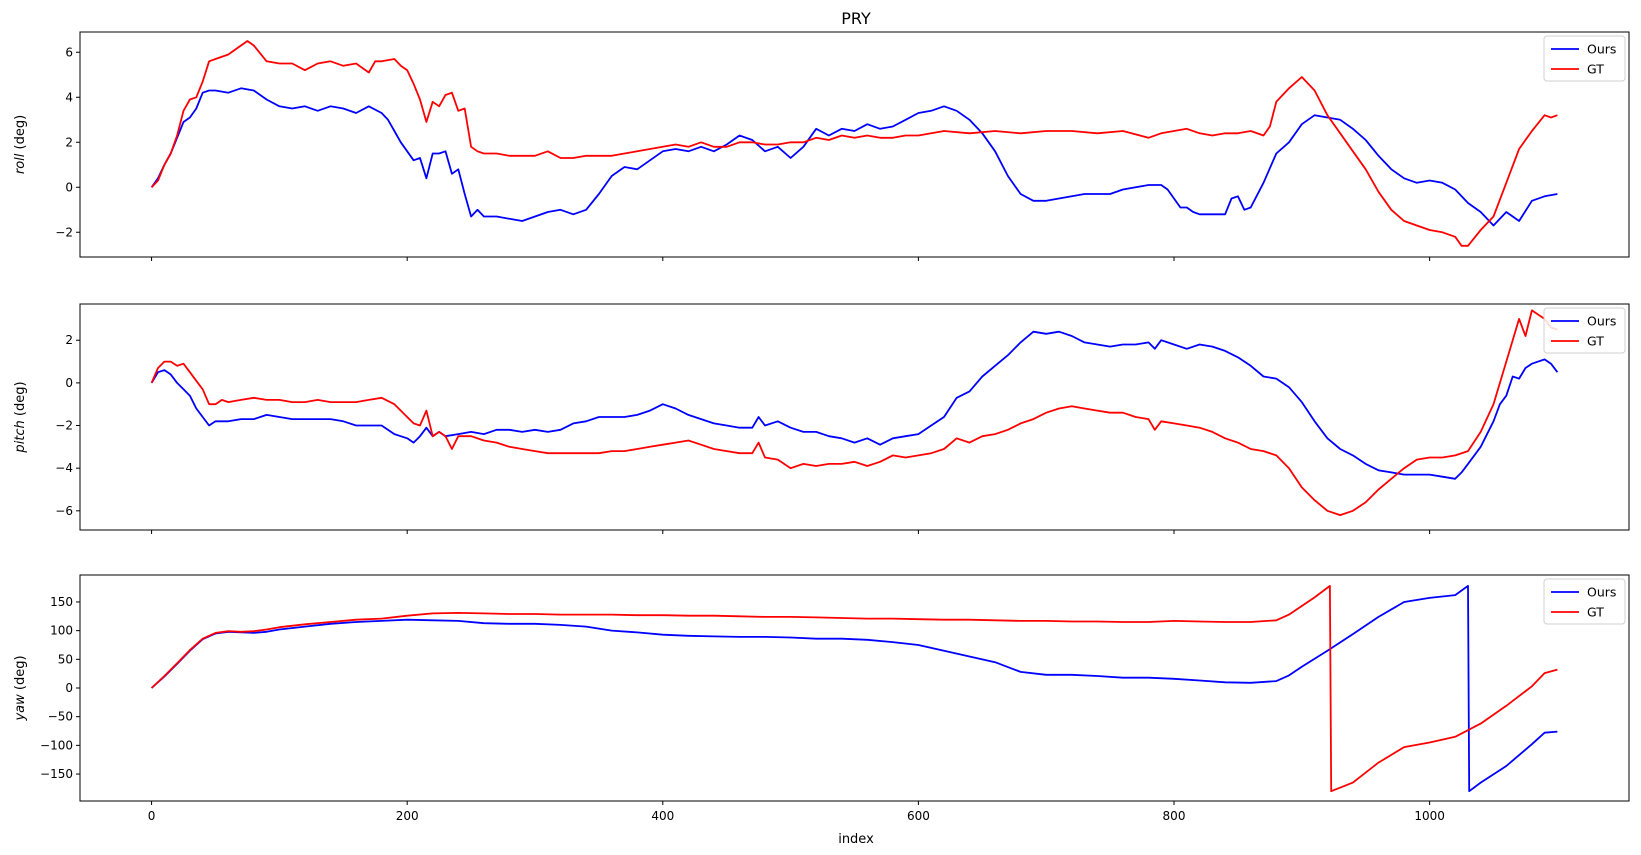 Image resolution: width=1641 pixels, height=855 pixels. I want to click on pitch-y-axis-label: pitch (deg), so click(20, 417).